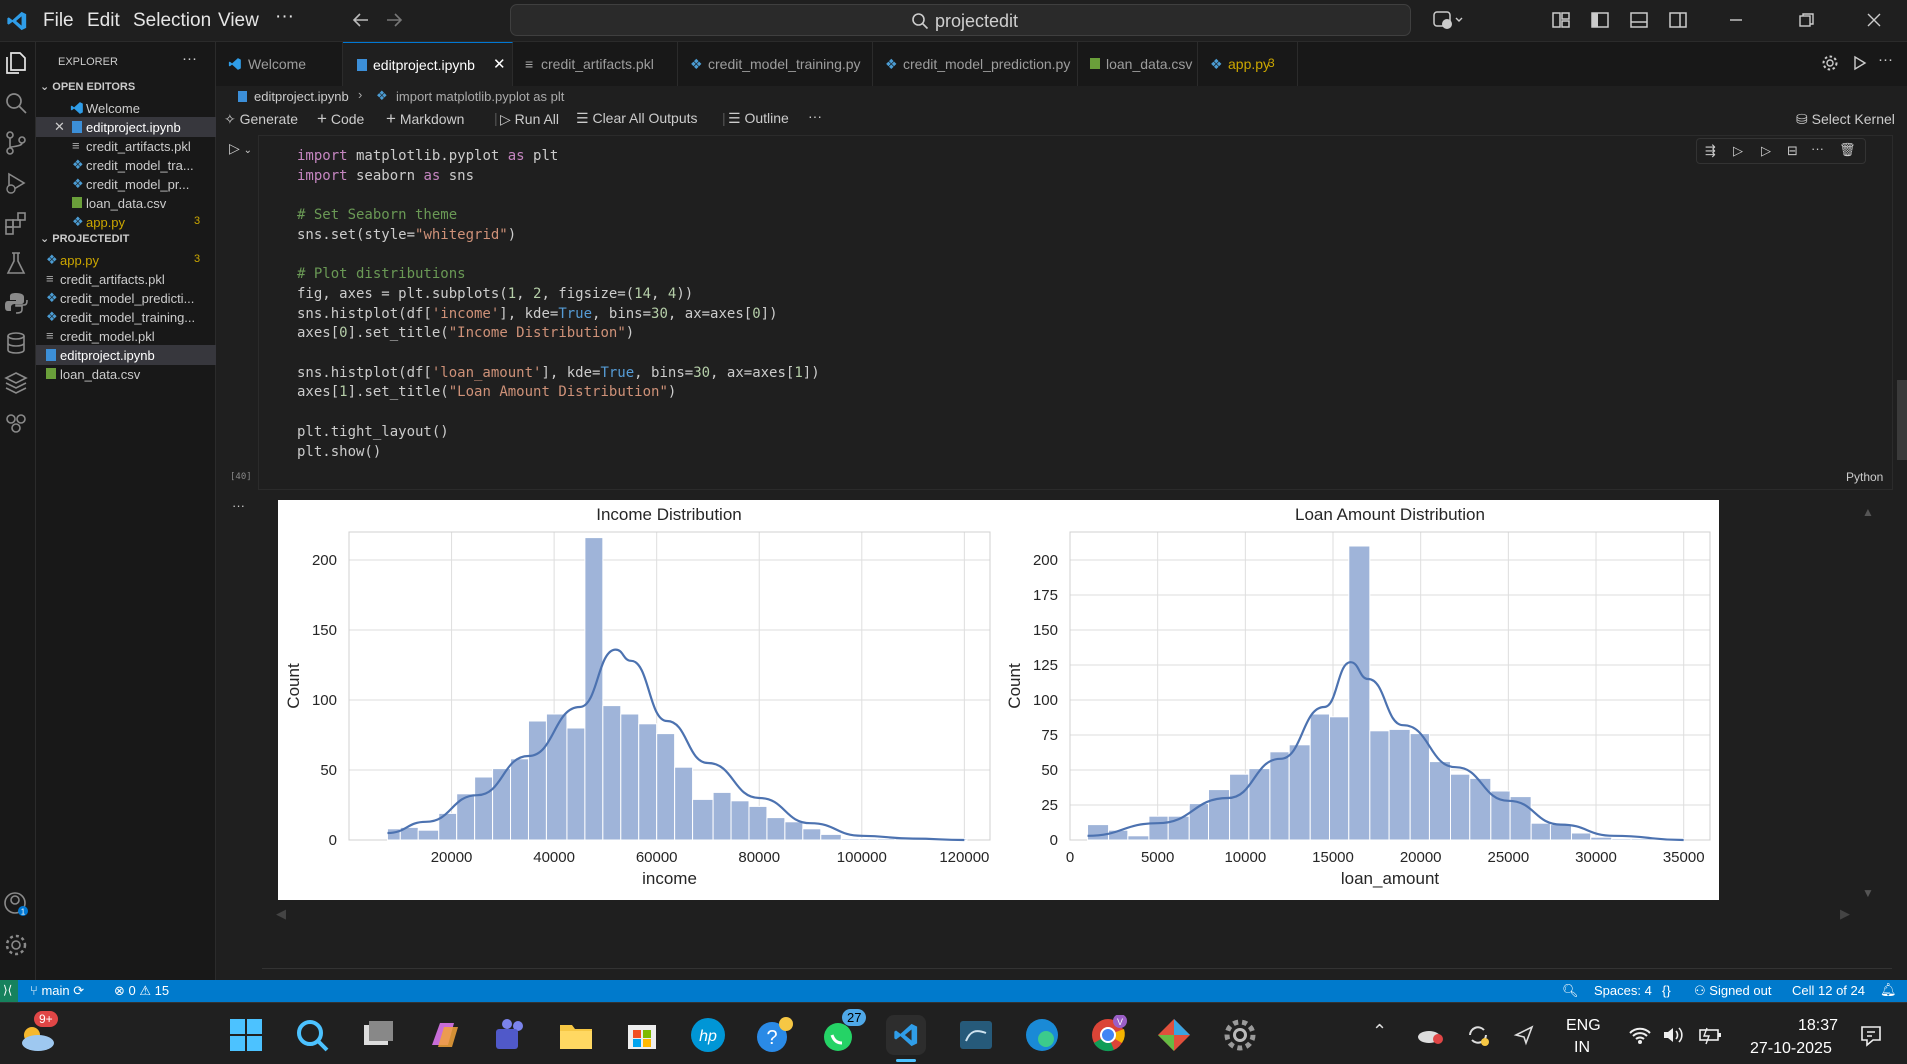  I want to click on explorer-more-button: ···, so click(189, 58).